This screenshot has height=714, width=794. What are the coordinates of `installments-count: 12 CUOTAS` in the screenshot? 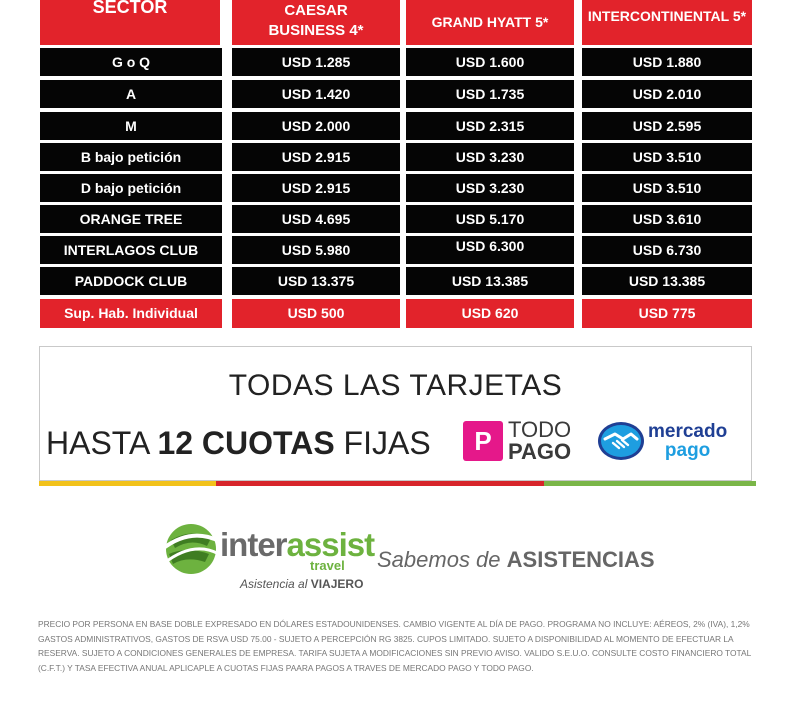 It's located at (246, 443).